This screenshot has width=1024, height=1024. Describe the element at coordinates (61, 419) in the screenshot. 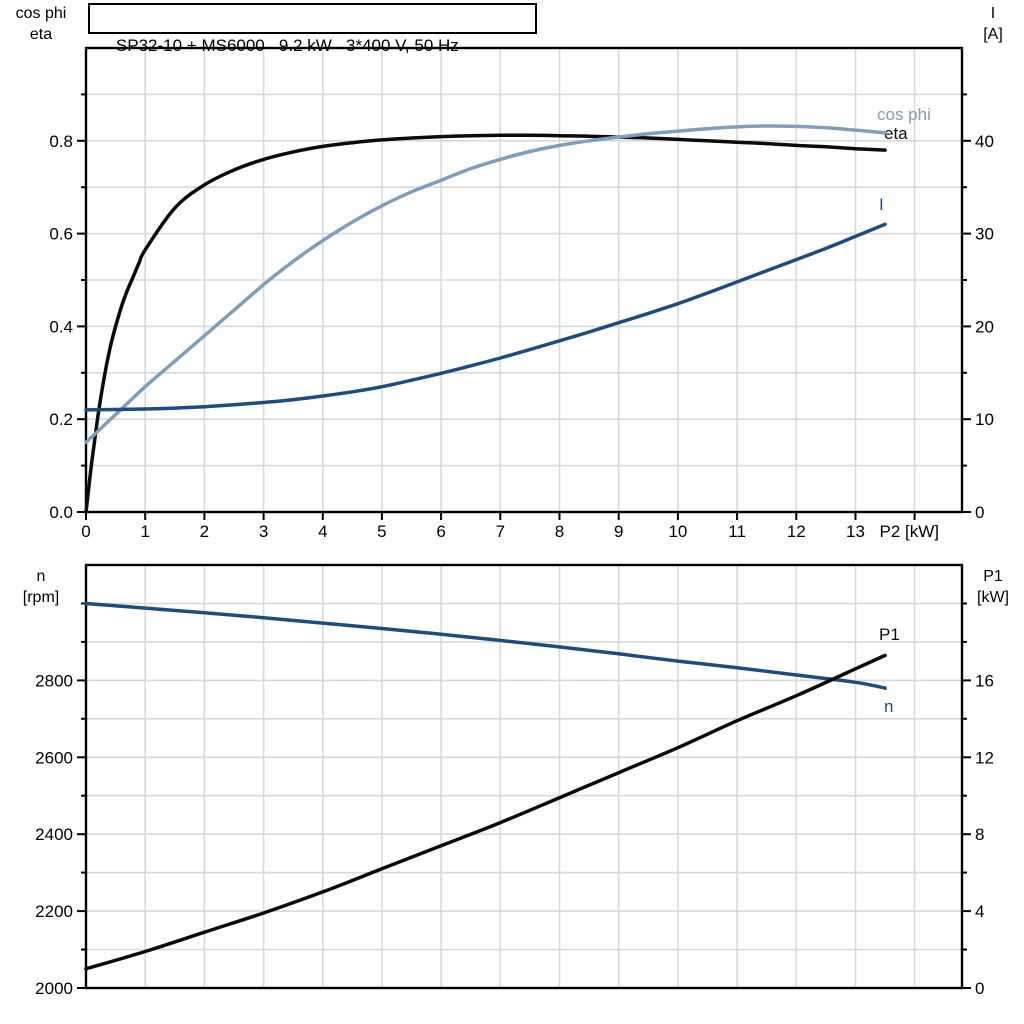

I see `left-axis-tick-label: 0.2` at that location.